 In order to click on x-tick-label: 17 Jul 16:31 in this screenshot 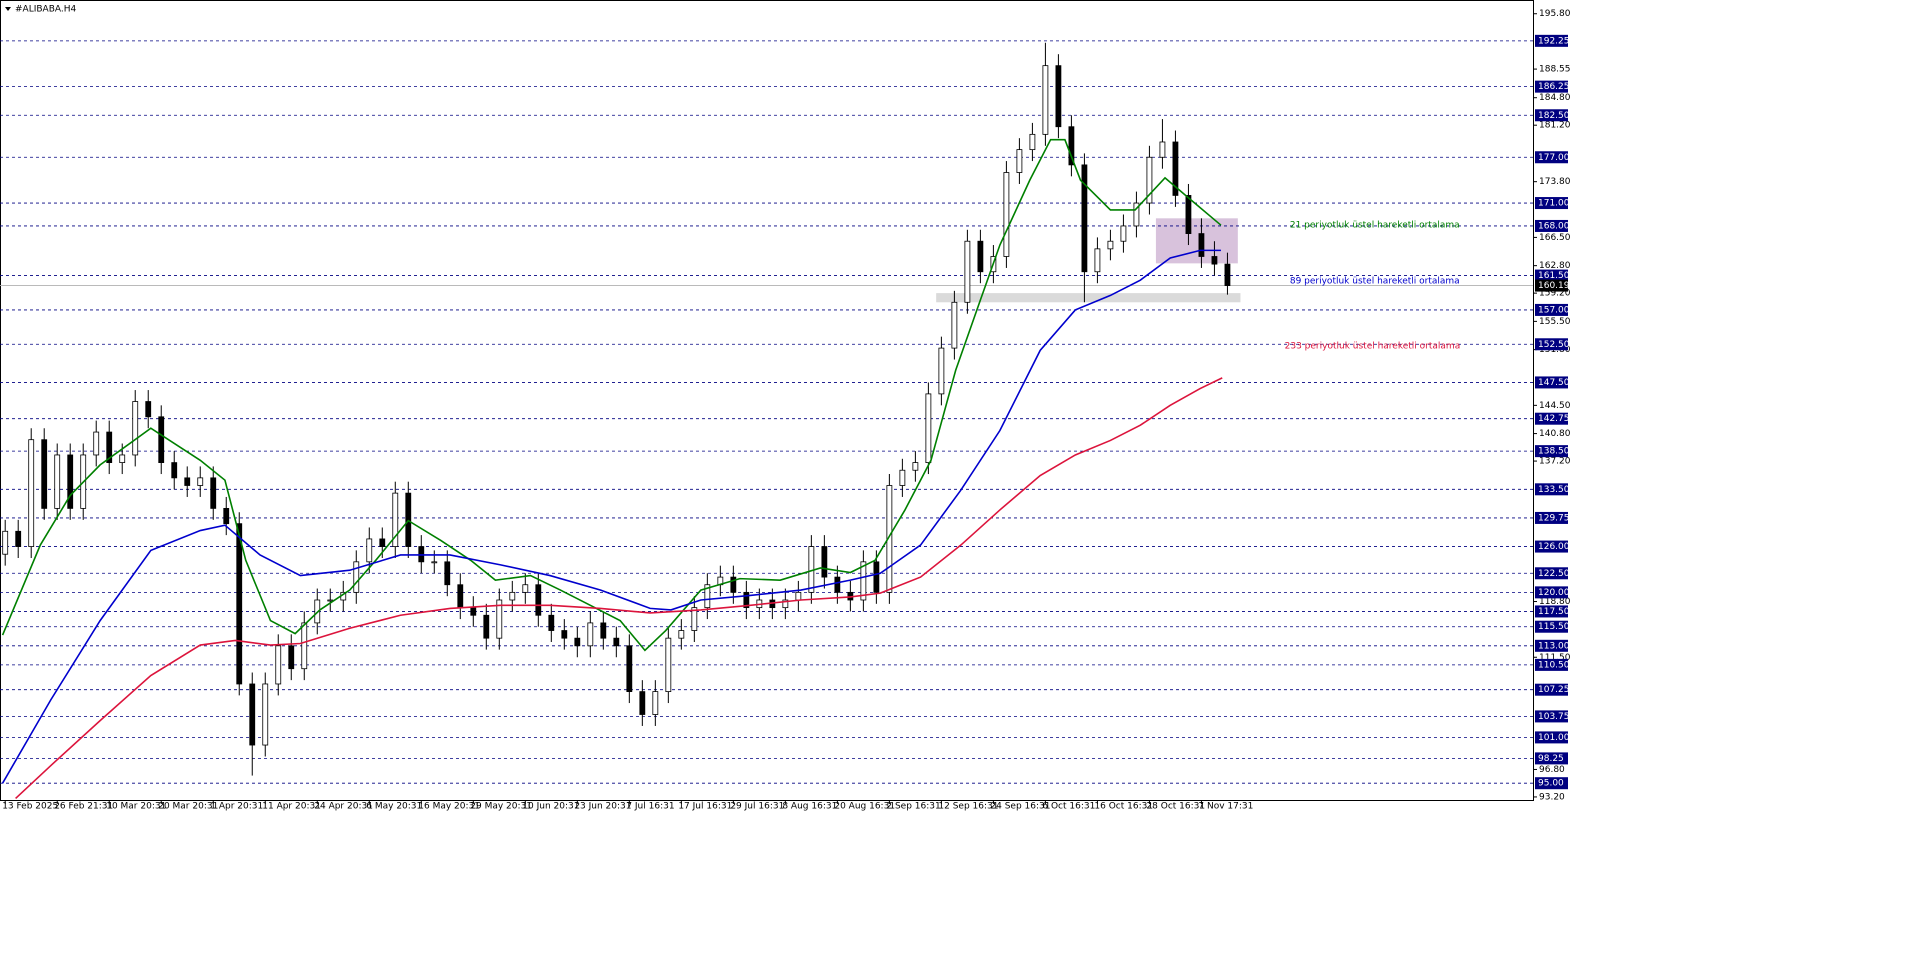, I will do `click(705, 807)`.